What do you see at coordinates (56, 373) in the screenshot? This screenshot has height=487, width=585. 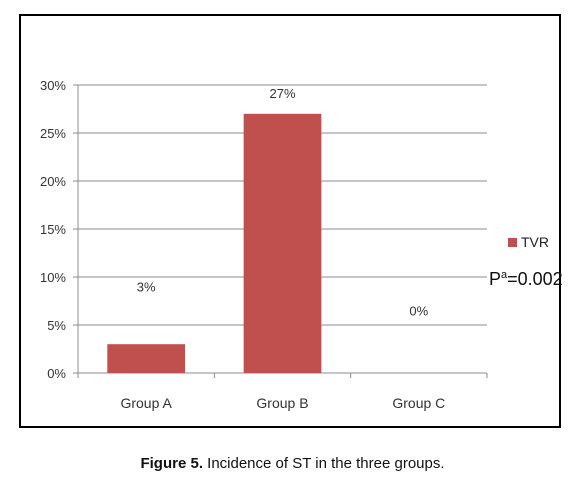 I see `y-tick-label: 0%` at bounding box center [56, 373].